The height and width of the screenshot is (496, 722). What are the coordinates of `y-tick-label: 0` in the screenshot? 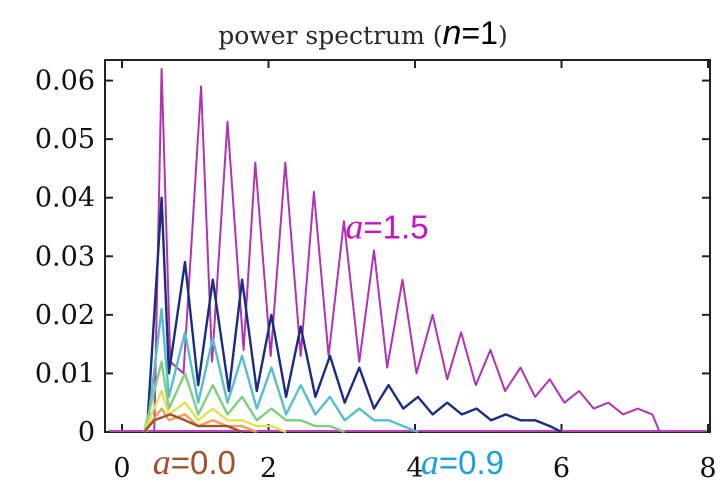 It's located at (86, 432).